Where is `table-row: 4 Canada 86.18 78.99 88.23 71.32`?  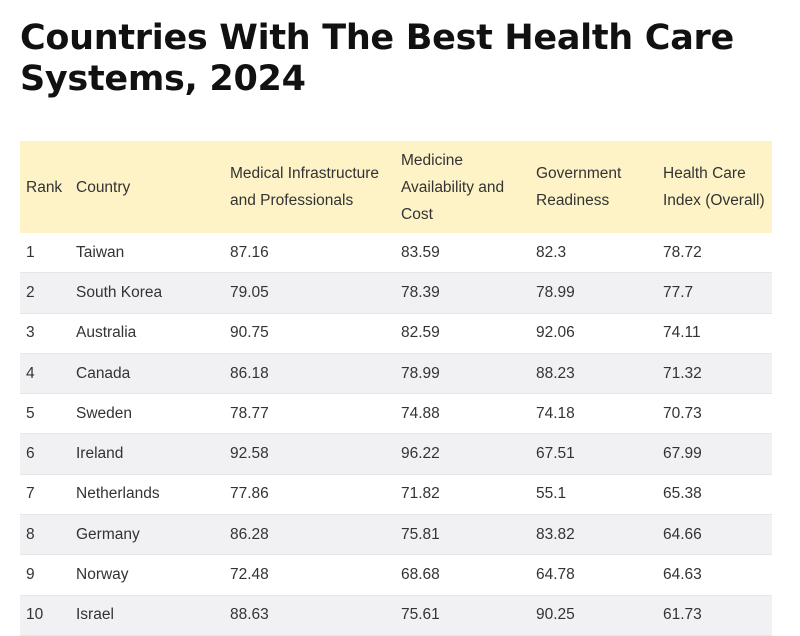 table-row: 4 Canada 86.18 78.99 88.23 71.32 is located at coordinates (396, 374).